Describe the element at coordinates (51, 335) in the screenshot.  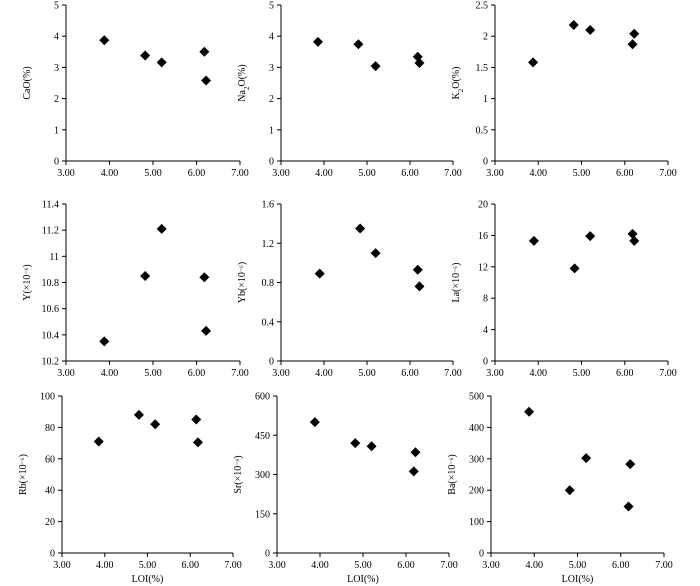
I see `y-tick-label: 10.4` at that location.